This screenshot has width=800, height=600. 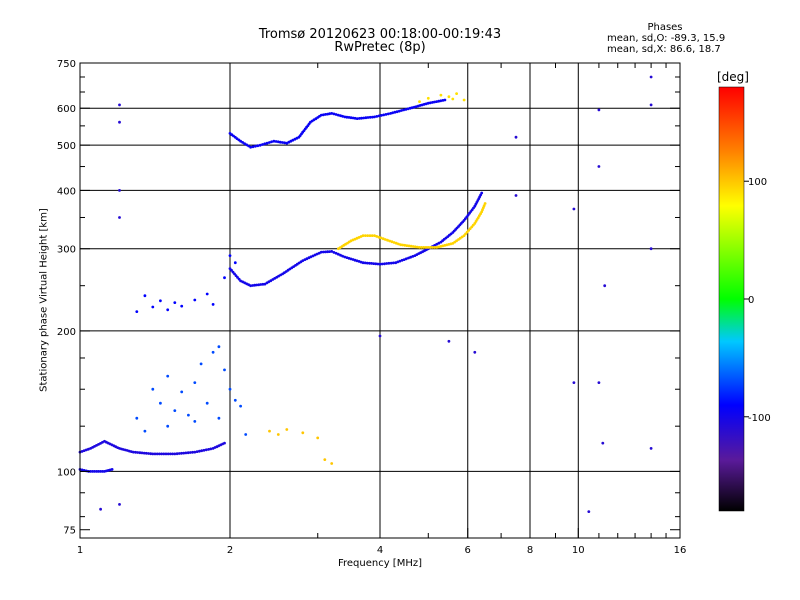 What do you see at coordinates (664, 49) in the screenshot?
I see `phases-x-stats: mean, sd,X: 86.6, 18.7` at bounding box center [664, 49].